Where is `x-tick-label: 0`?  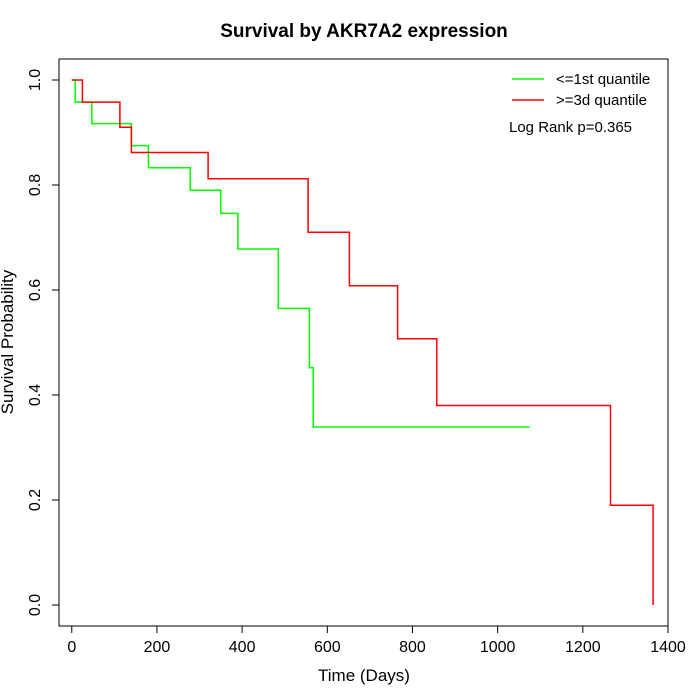 x-tick-label: 0 is located at coordinates (71, 647).